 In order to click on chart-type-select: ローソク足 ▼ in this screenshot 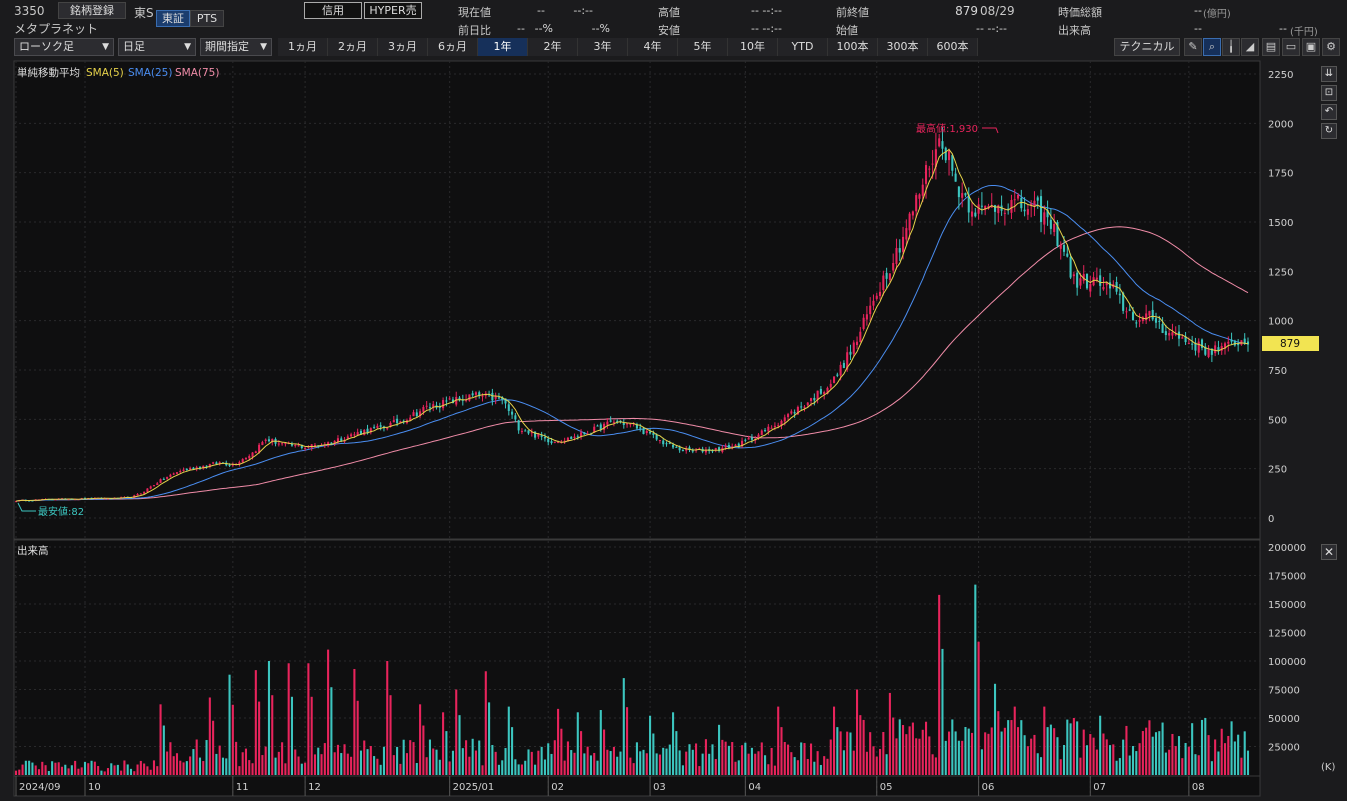, I will do `click(64, 47)`.